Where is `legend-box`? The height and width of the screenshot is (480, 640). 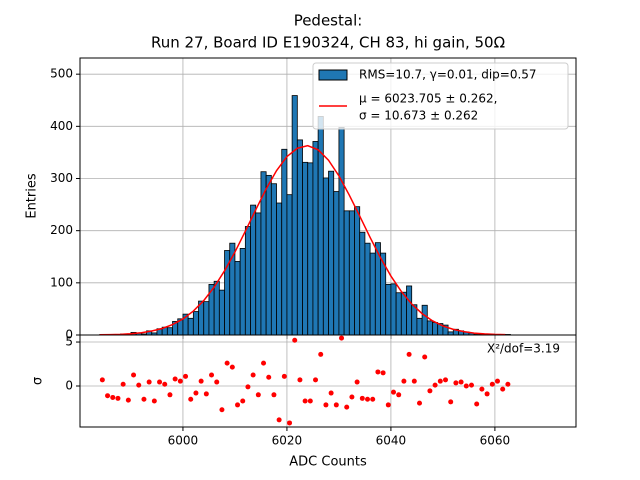
legend-box is located at coordinates (440, 96).